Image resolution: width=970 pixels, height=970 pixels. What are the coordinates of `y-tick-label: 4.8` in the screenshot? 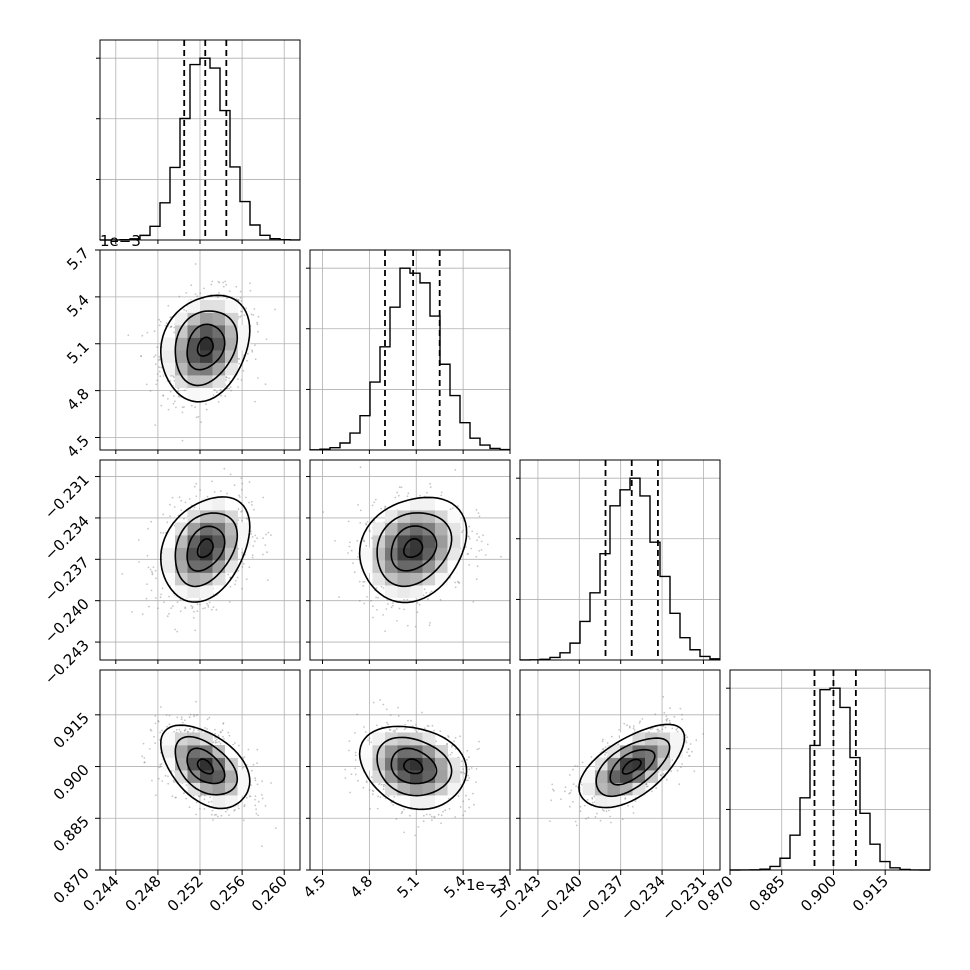 It's located at (78, 400).